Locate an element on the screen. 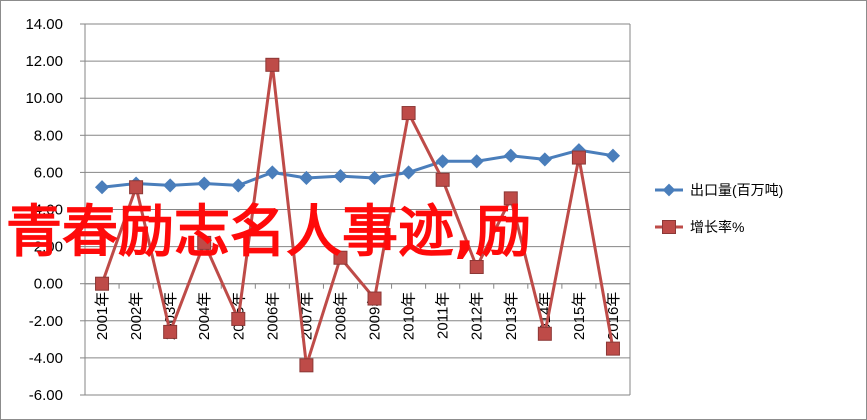 The width and height of the screenshot is (867, 420). legend-label: 增长率% is located at coordinates (717, 227).